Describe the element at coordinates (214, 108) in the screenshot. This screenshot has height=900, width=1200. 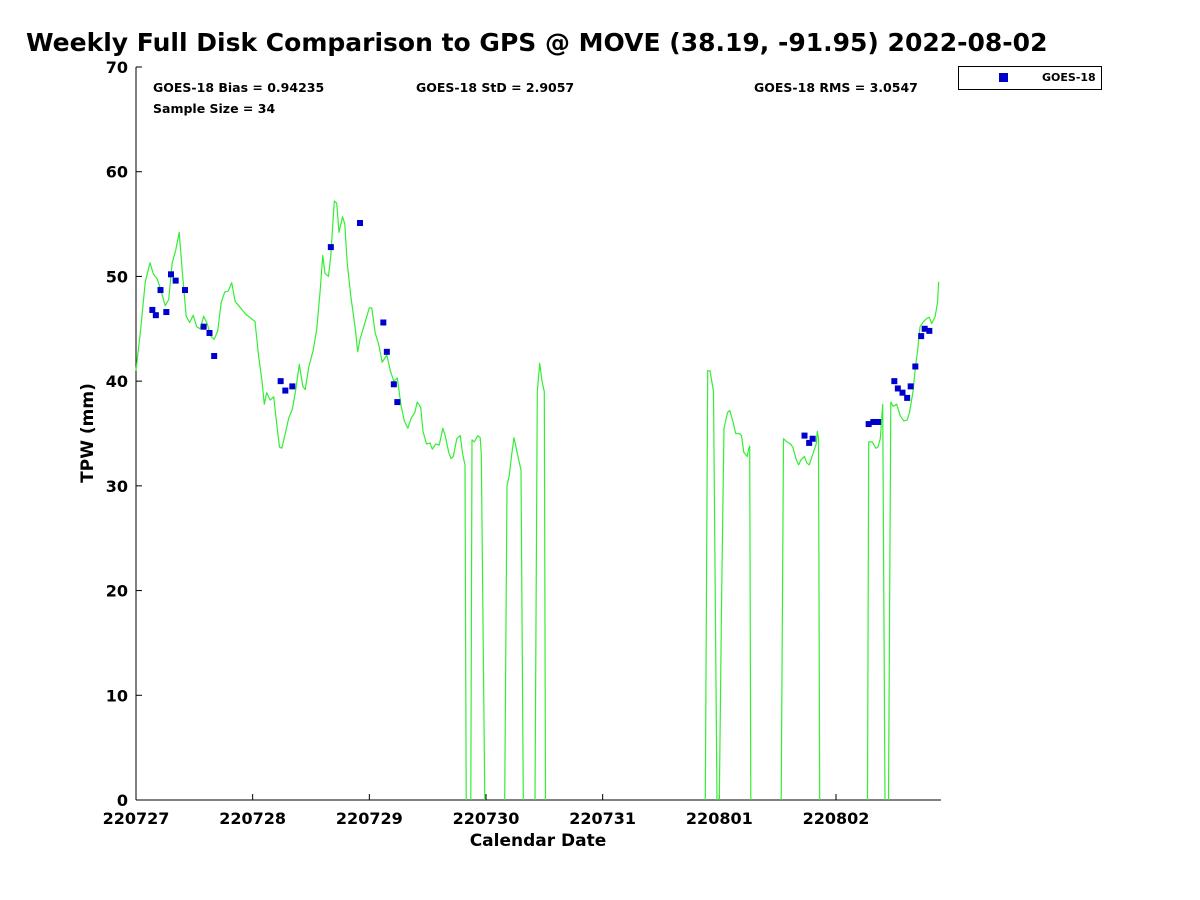
I see `sample-size-stat: Sample Size = 34` at that location.